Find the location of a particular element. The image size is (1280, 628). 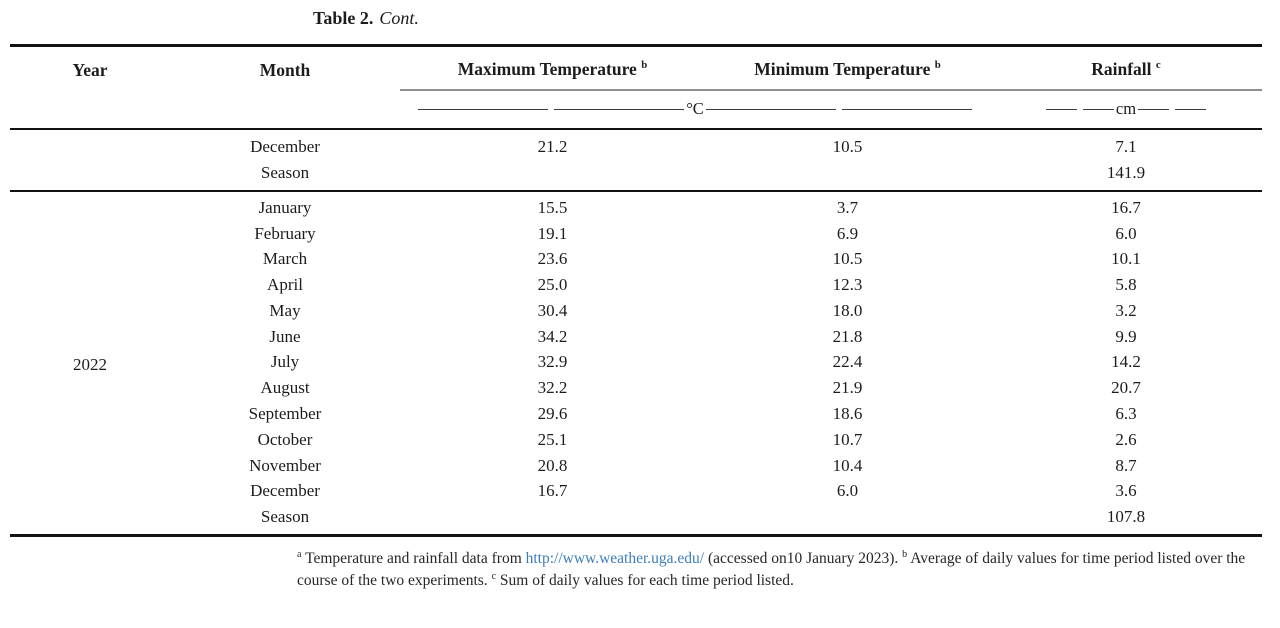

rainfall-cell: 5.8 is located at coordinates (1126, 285).